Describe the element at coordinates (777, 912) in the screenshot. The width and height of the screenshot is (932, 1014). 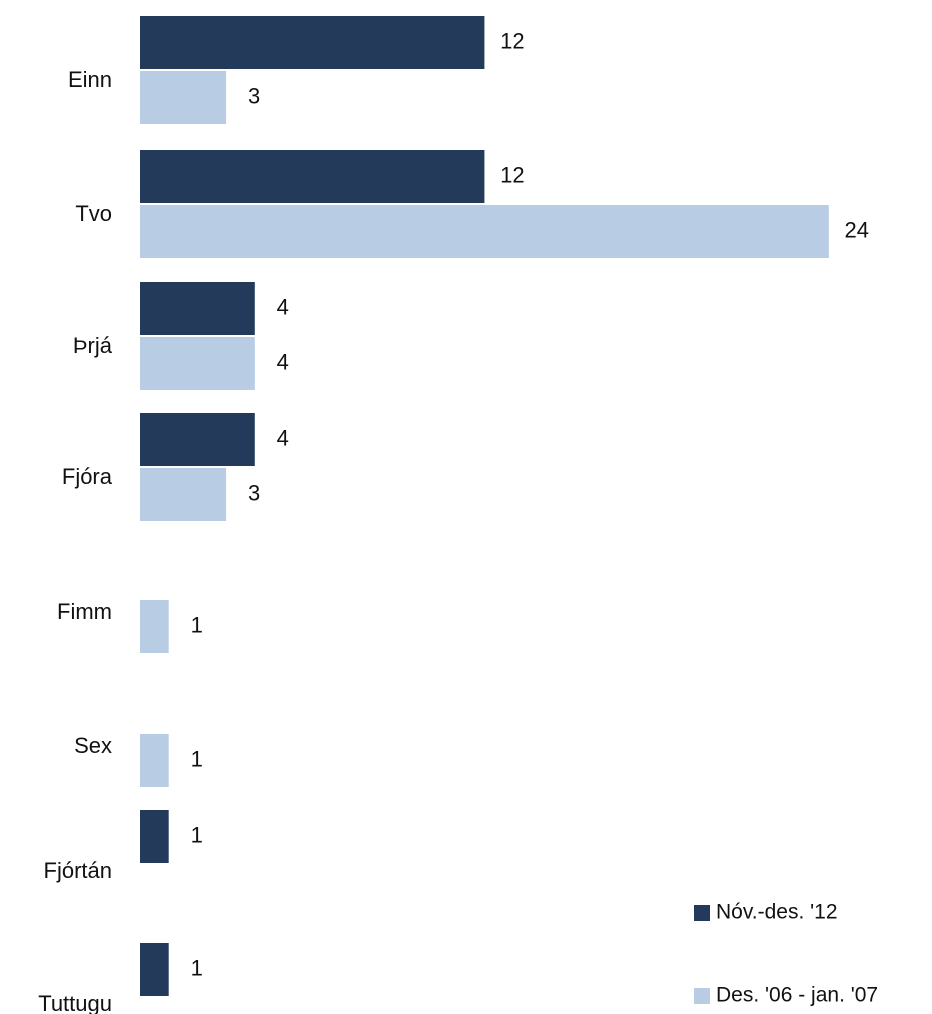
I see `legend-label-nov-des-12: Nóv.-des. '12` at that location.